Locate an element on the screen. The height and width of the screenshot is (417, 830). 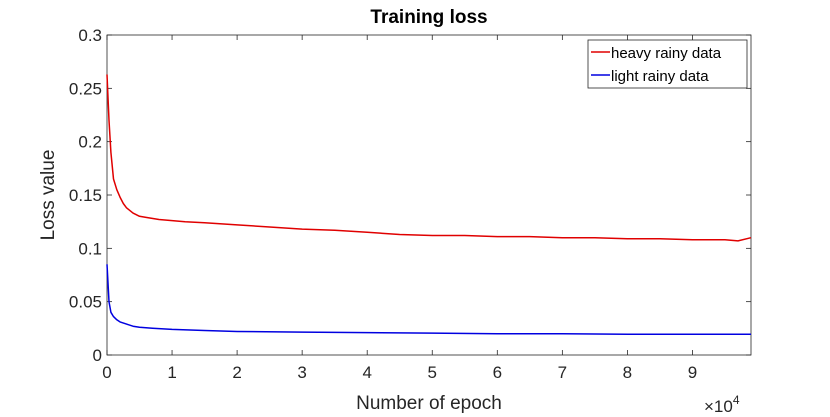
x-axis-exponent: ×10⁴ is located at coordinates (722, 404).